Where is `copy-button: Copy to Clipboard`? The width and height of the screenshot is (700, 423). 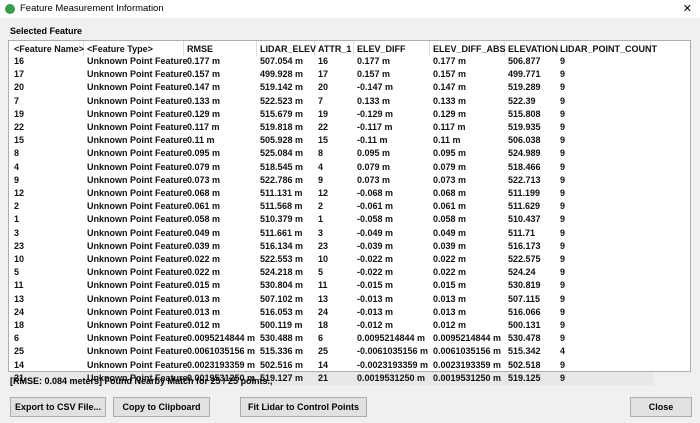 copy-button: Copy to Clipboard is located at coordinates (161, 407).